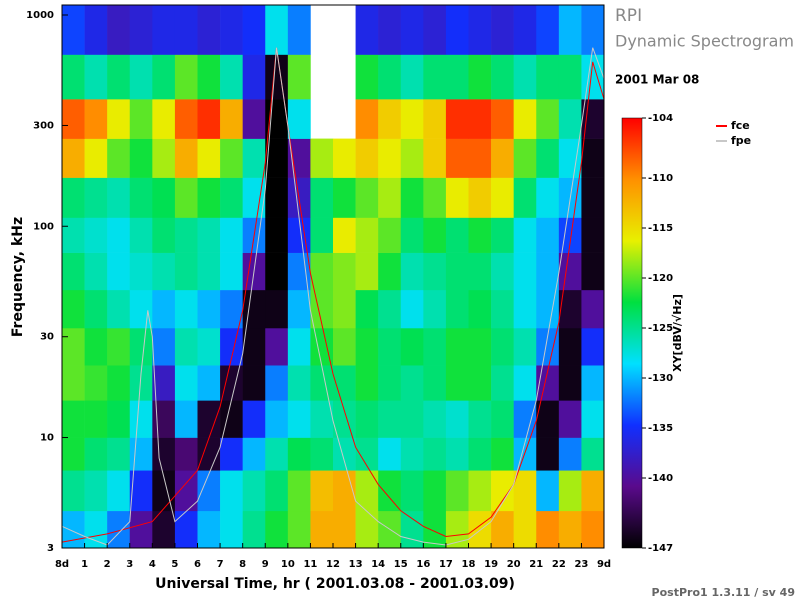 The height and width of the screenshot is (600, 800). Describe the element at coordinates (660, 428) in the screenshot. I see `colorbar-tick-label: -135` at that location.